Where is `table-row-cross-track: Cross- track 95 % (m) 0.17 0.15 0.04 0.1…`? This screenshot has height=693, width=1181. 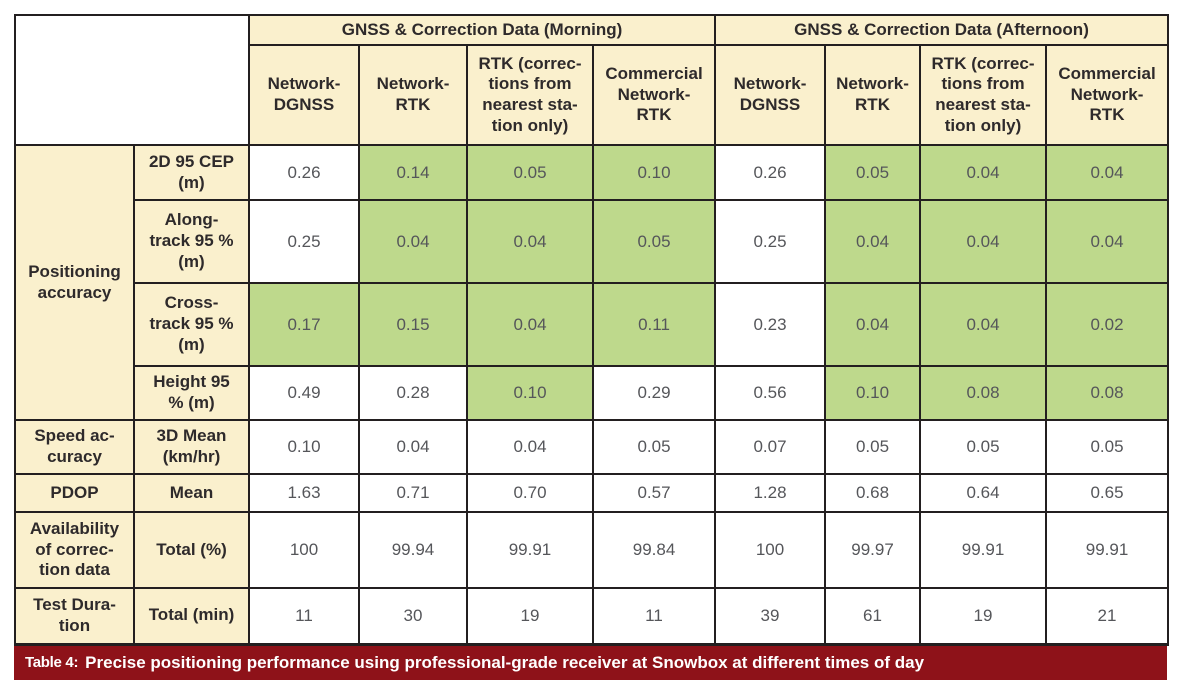 table-row-cross-track: Cross- track 95 % (m) 0.17 0.15 0.04 0.1… is located at coordinates (592, 324).